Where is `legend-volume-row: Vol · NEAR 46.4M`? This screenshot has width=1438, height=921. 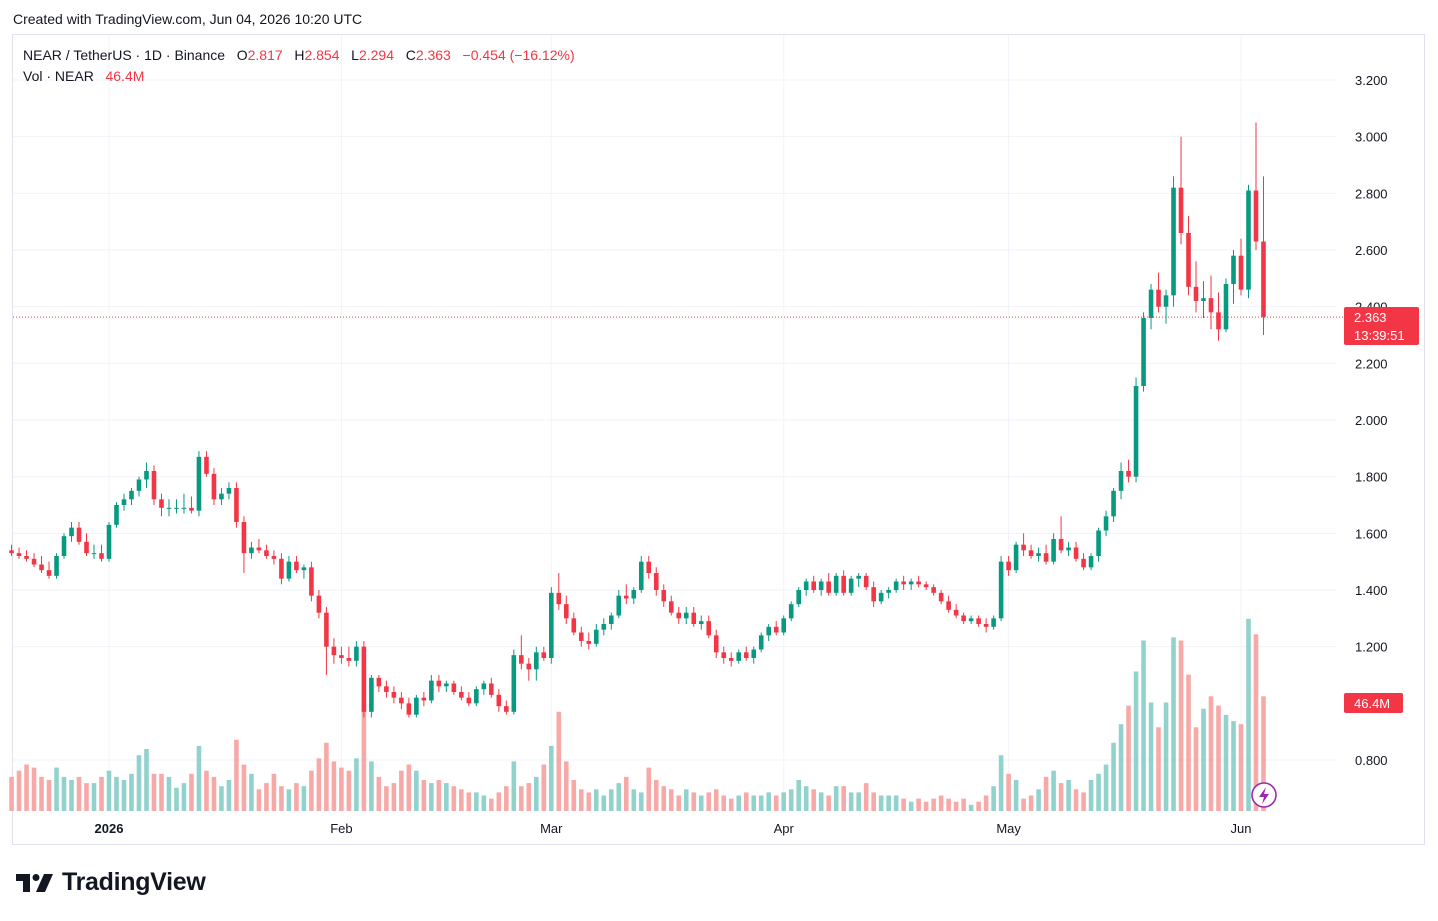
legend-volume-row: Vol · NEAR 46.4M is located at coordinates (299, 76).